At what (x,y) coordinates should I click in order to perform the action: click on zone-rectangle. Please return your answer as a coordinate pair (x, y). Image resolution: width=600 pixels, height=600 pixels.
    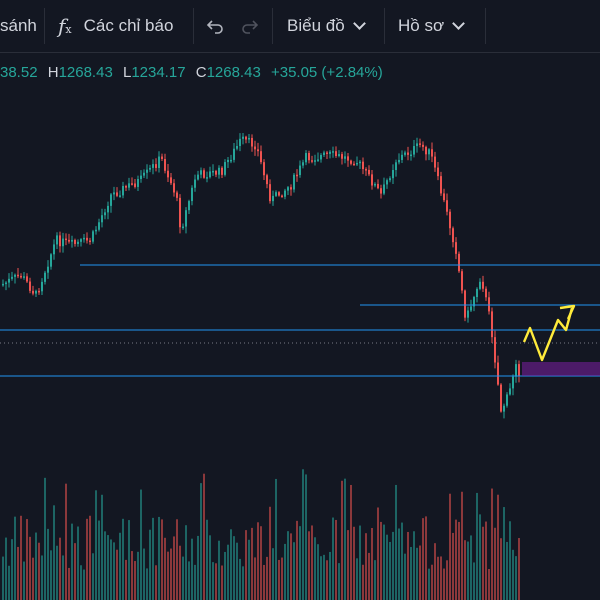
    Looking at the image, I should click on (561, 369).